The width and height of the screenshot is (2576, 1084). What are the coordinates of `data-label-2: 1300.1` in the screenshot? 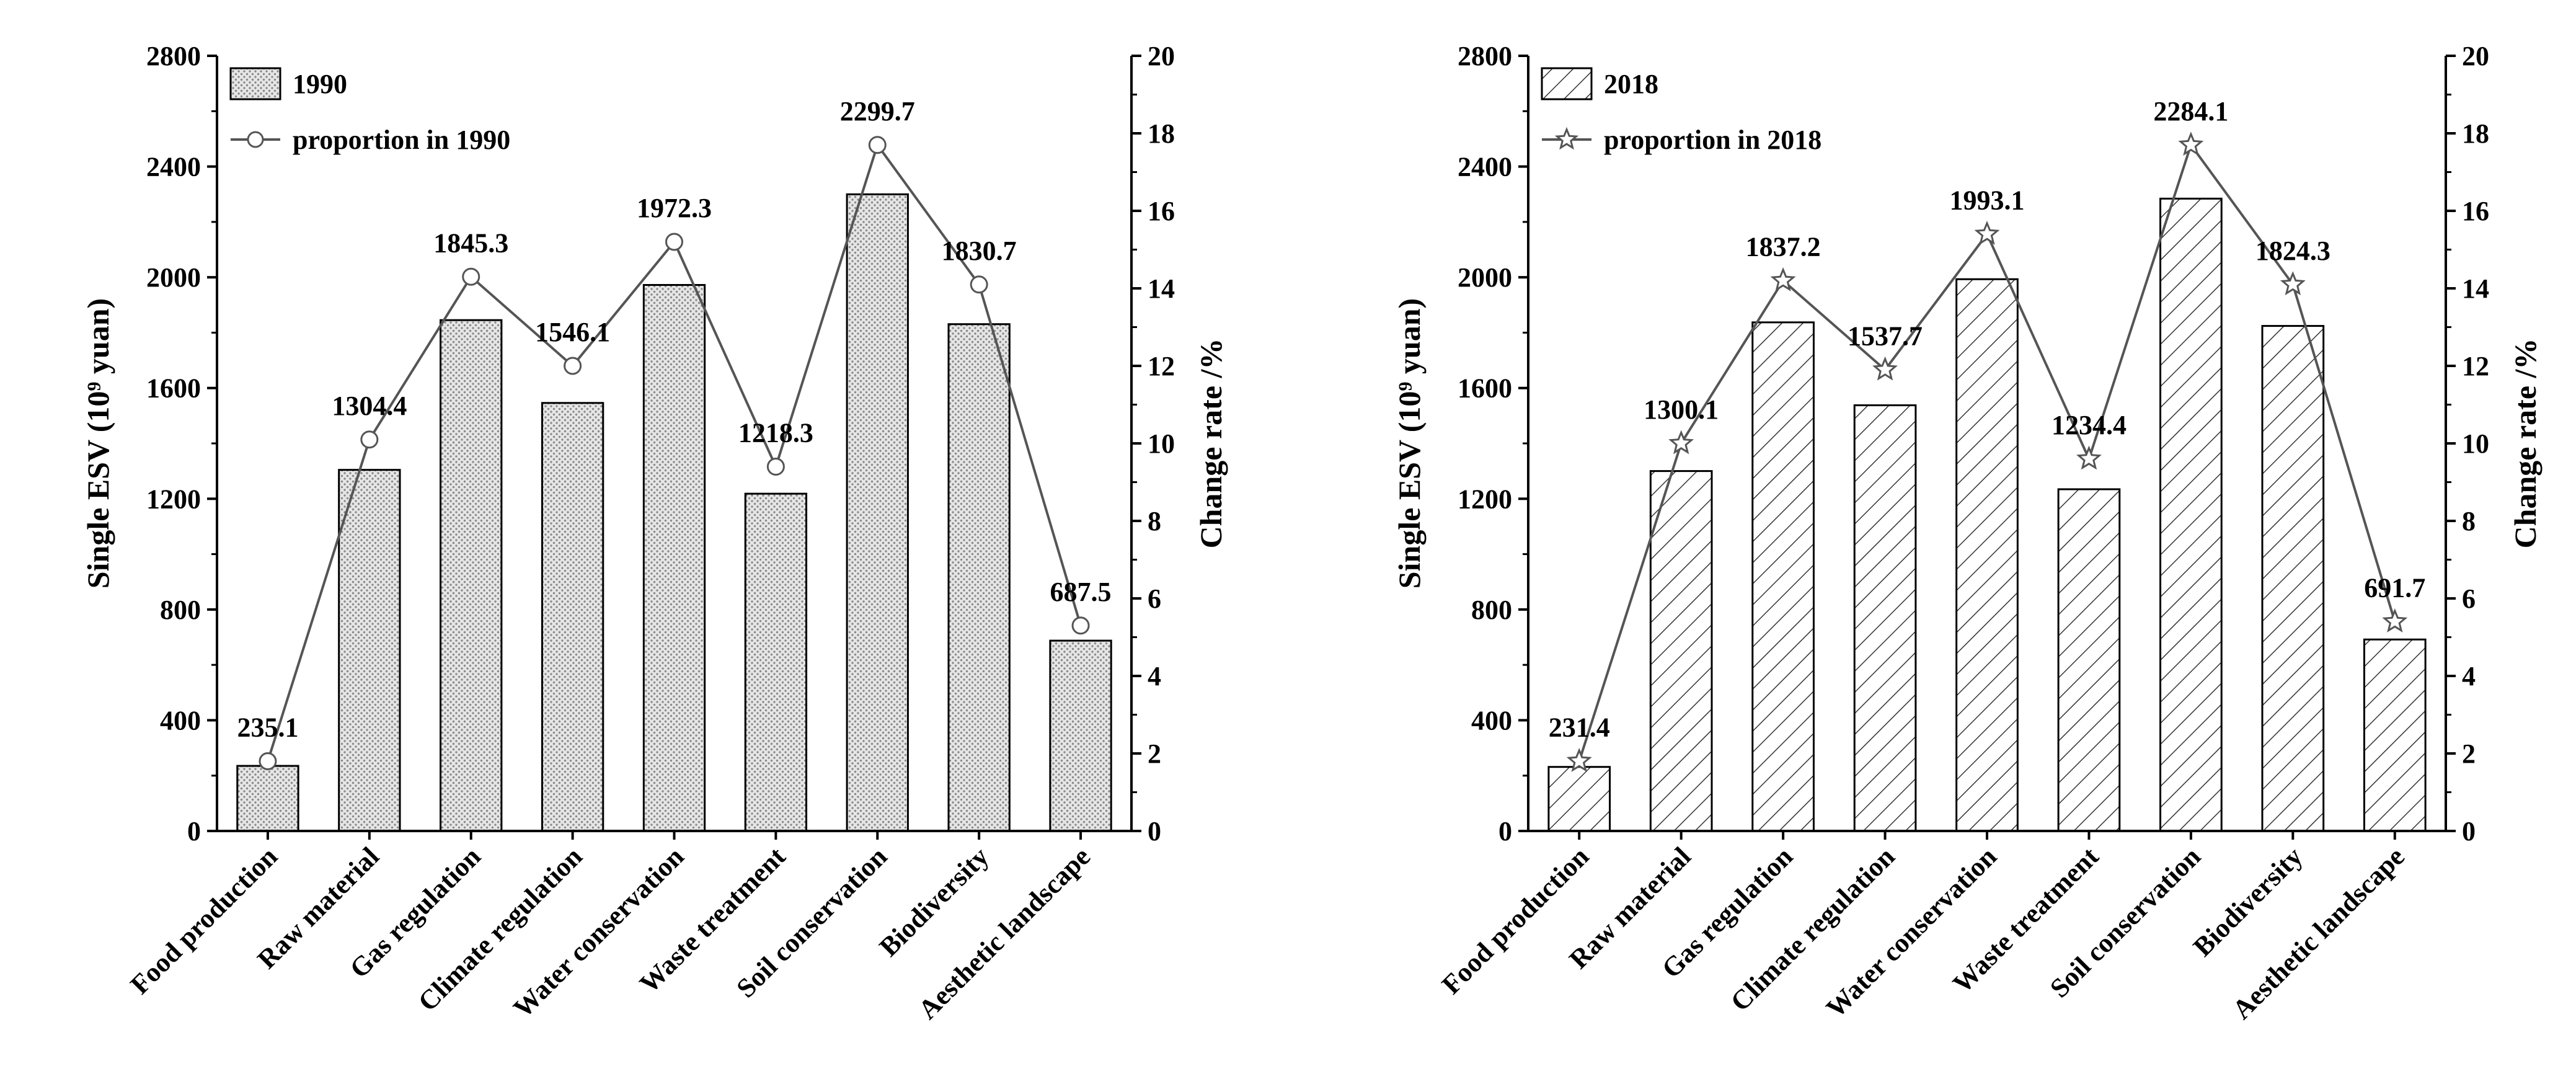 It's located at (1681, 409).